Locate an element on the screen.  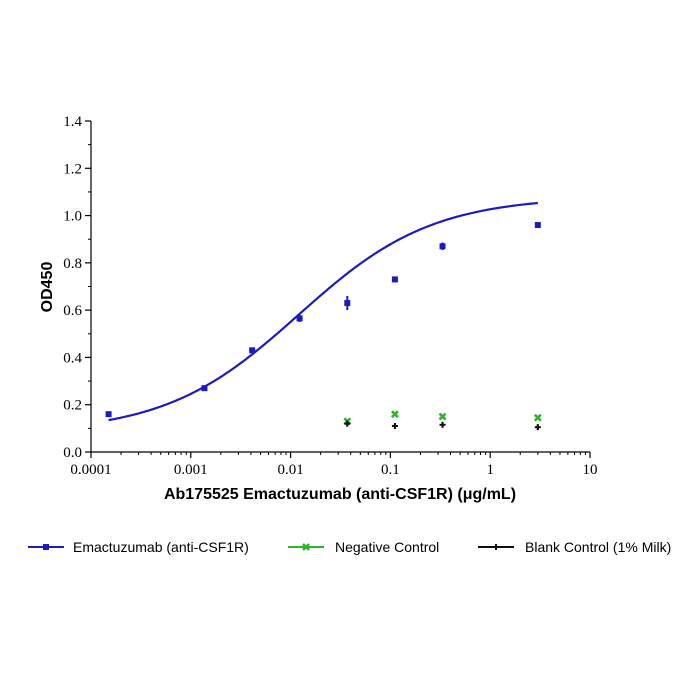
legend-marker-1-stroke is located at coordinates (306, 547).